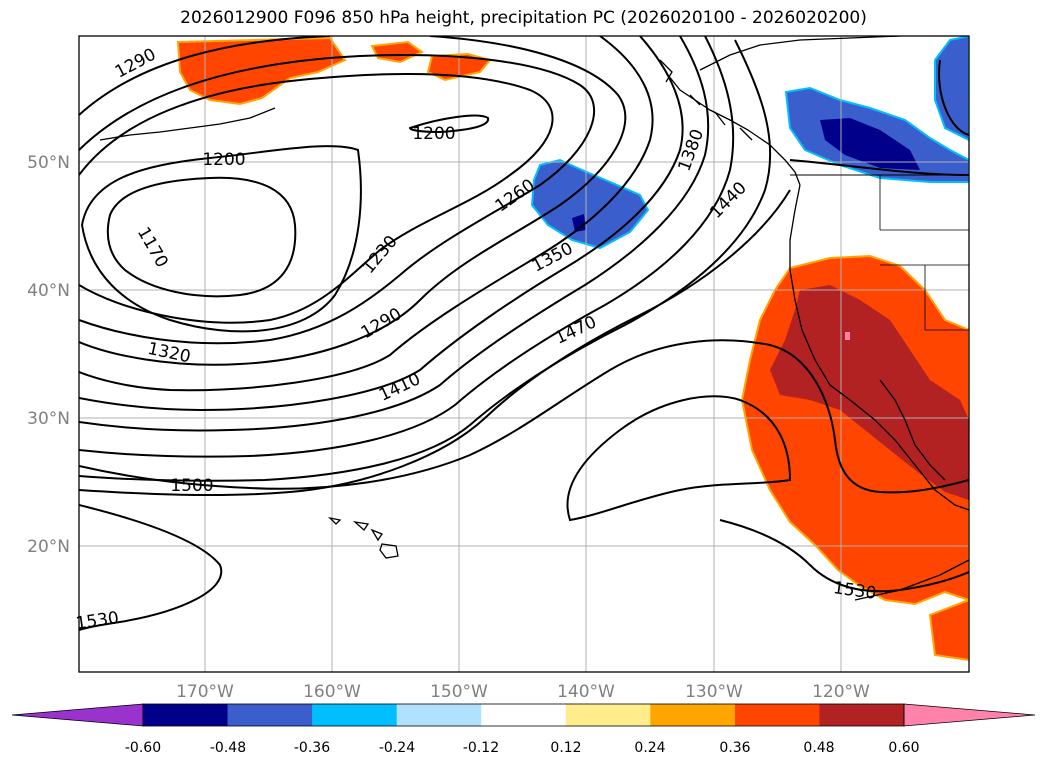 The height and width of the screenshot is (765, 1047). What do you see at coordinates (143, 748) in the screenshot?
I see `colorbar-tick-label: -0.60` at bounding box center [143, 748].